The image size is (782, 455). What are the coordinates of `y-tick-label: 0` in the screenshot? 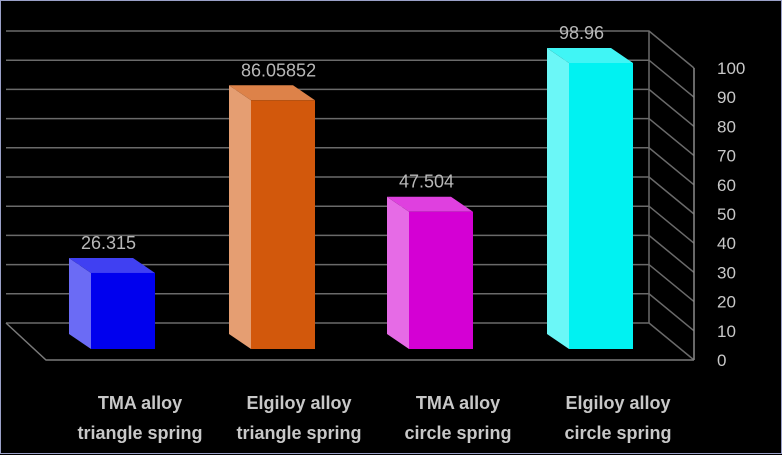 It's located at (721, 360).